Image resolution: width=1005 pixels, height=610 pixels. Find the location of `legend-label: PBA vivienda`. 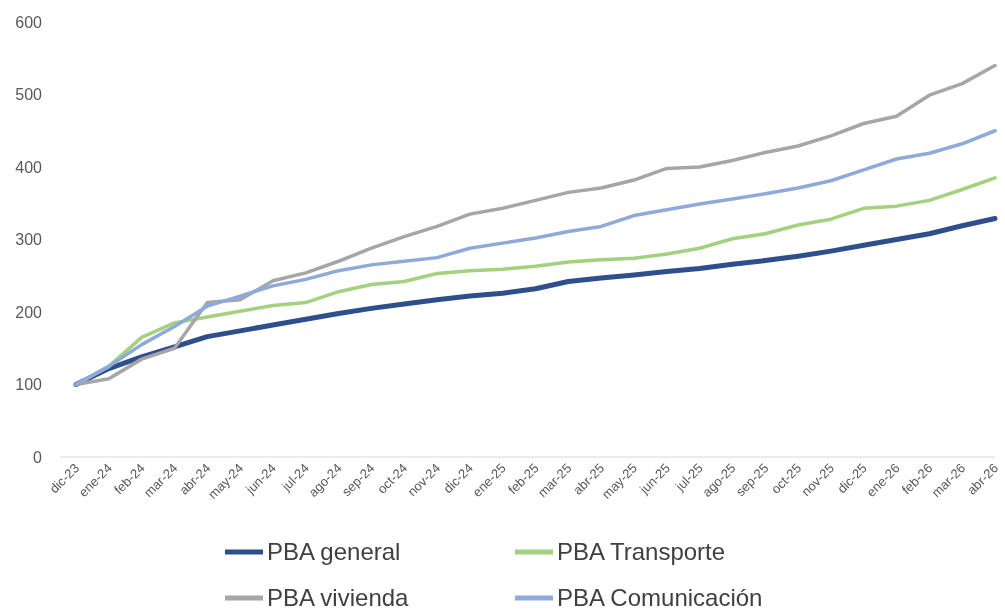

legend-label: PBA vivienda is located at coordinates (338, 597).